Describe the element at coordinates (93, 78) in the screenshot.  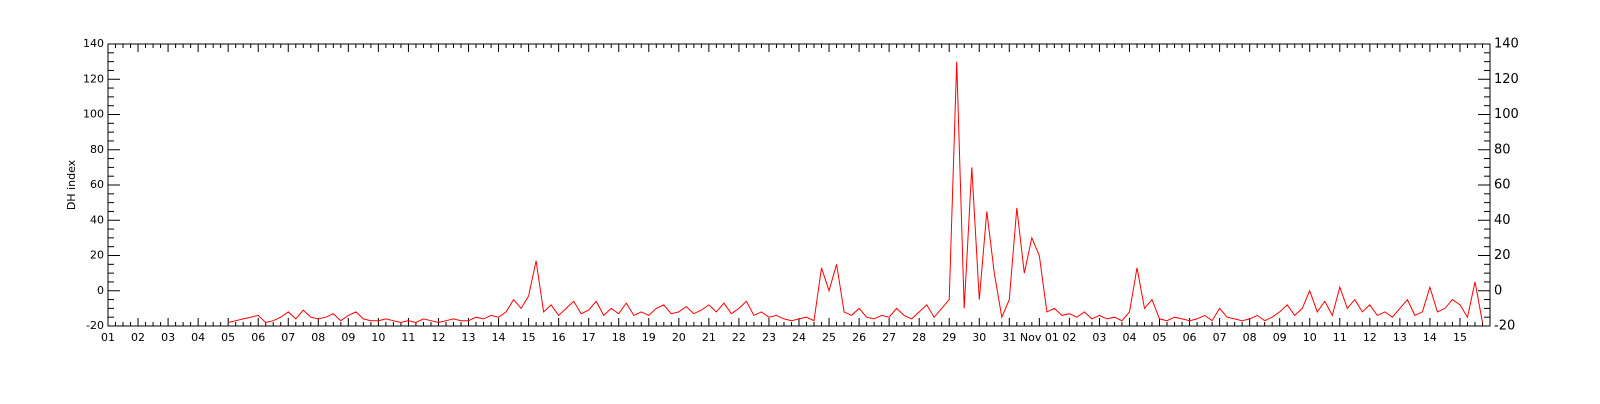
I see `y-tick-label: 120` at that location.